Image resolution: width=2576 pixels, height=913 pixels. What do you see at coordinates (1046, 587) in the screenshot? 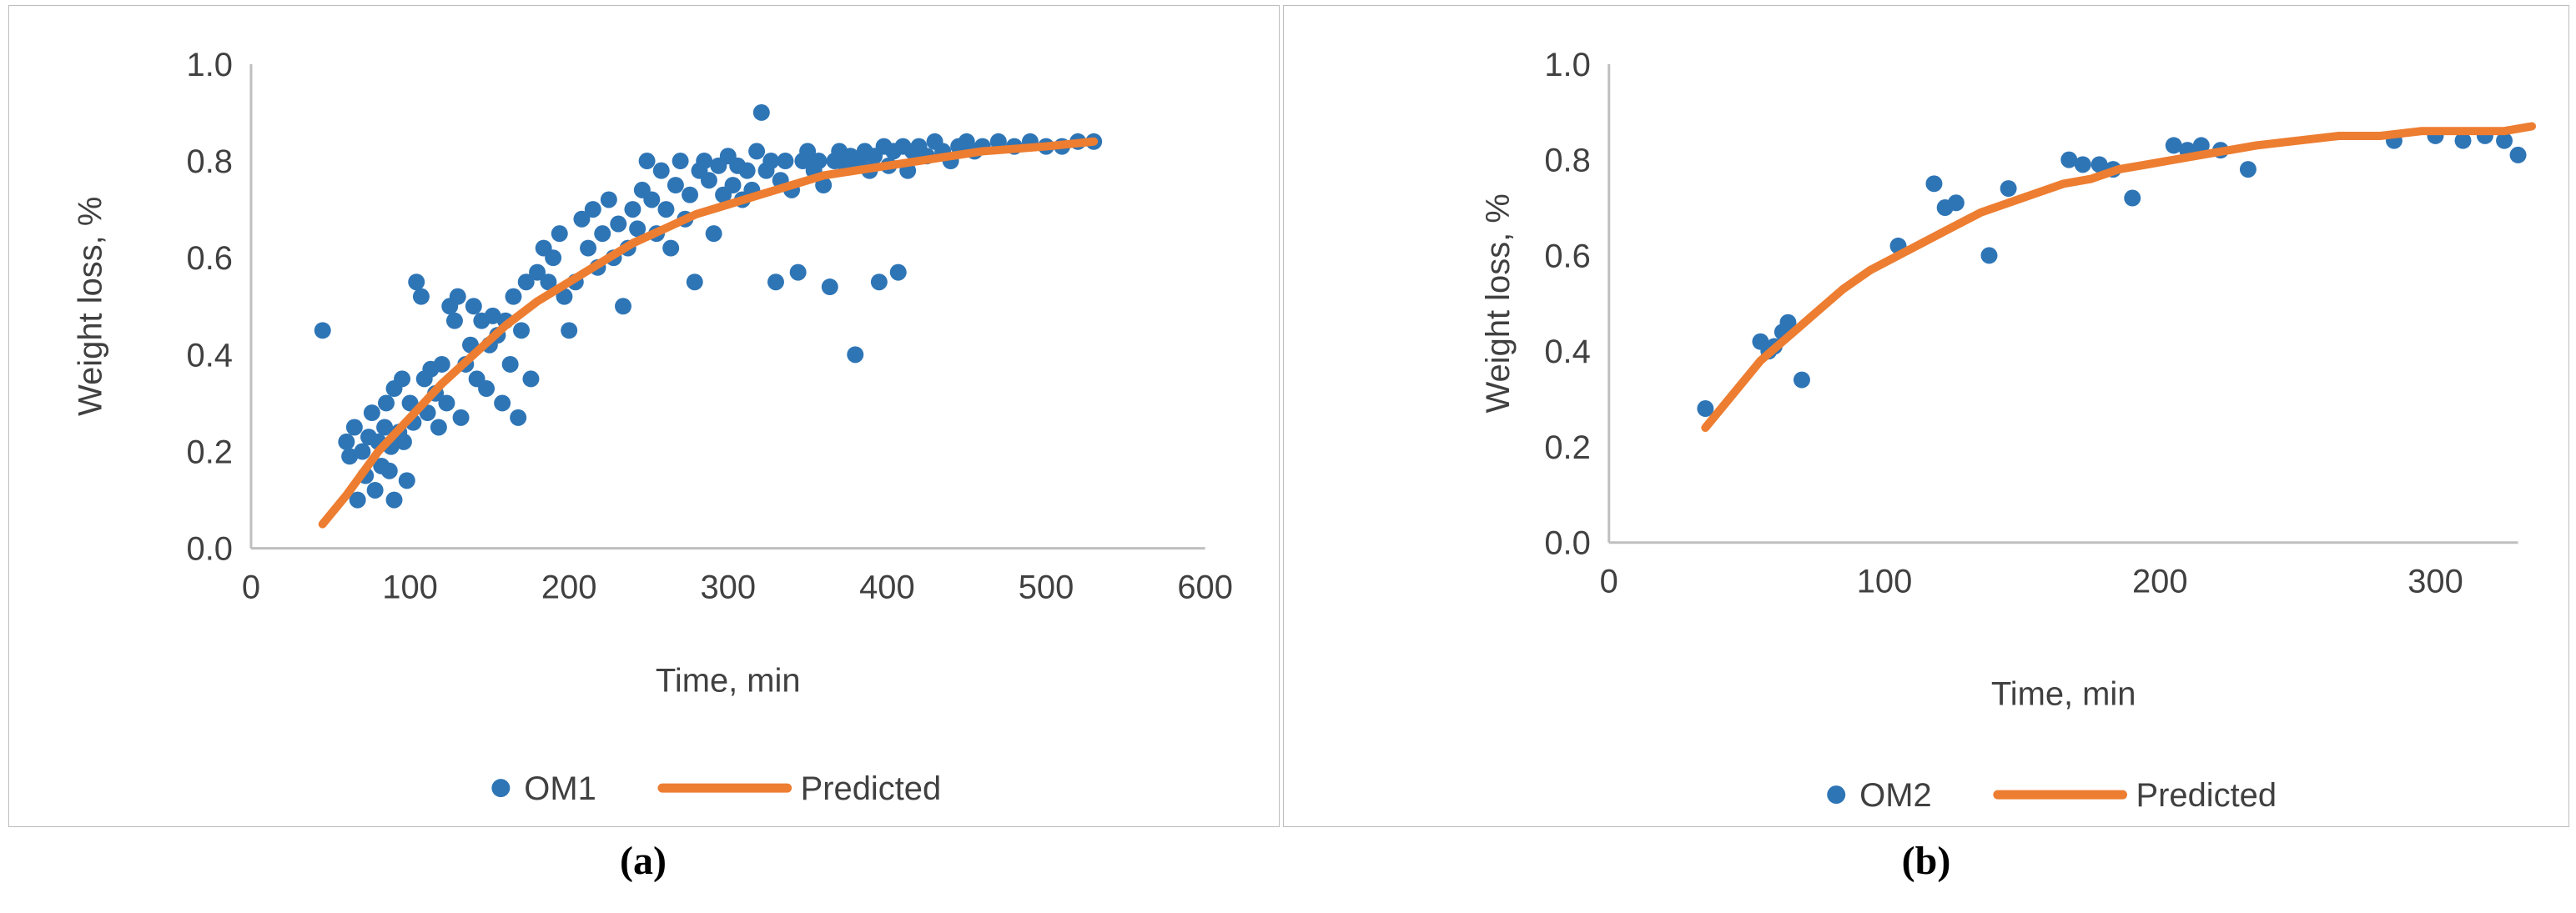
I see `x-tick-label: 500` at bounding box center [1046, 587].